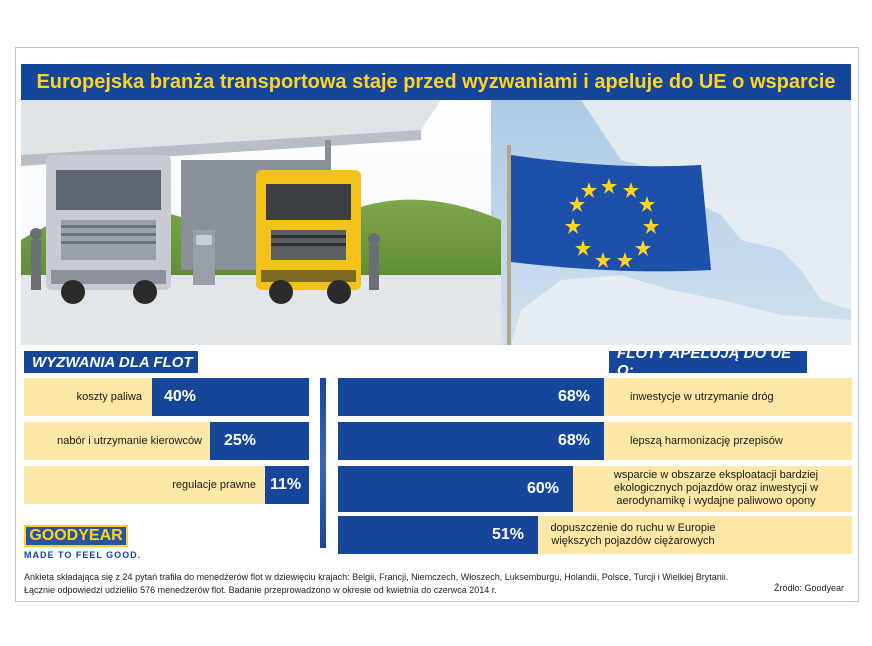 The width and height of the screenshot is (872, 646). What do you see at coordinates (109, 397) in the screenshot?
I see `challenge-label-1: koszty paliwa` at bounding box center [109, 397].